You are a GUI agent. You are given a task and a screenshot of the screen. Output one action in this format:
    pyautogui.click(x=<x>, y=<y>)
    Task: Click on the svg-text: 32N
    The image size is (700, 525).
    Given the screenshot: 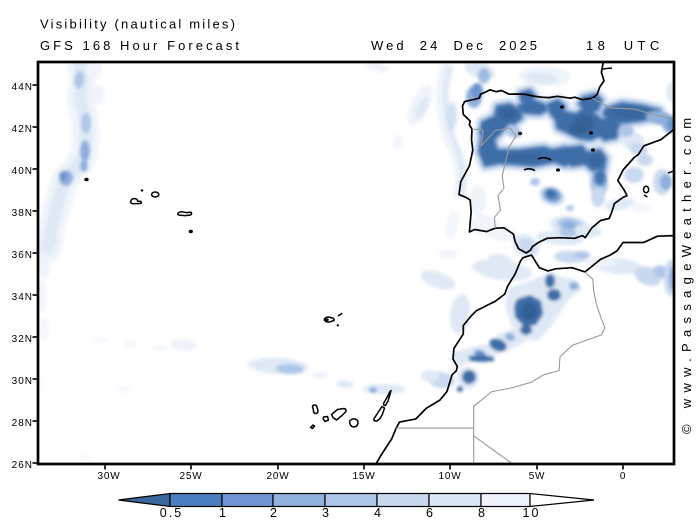 What is the action you would take?
    pyautogui.click(x=22, y=339)
    